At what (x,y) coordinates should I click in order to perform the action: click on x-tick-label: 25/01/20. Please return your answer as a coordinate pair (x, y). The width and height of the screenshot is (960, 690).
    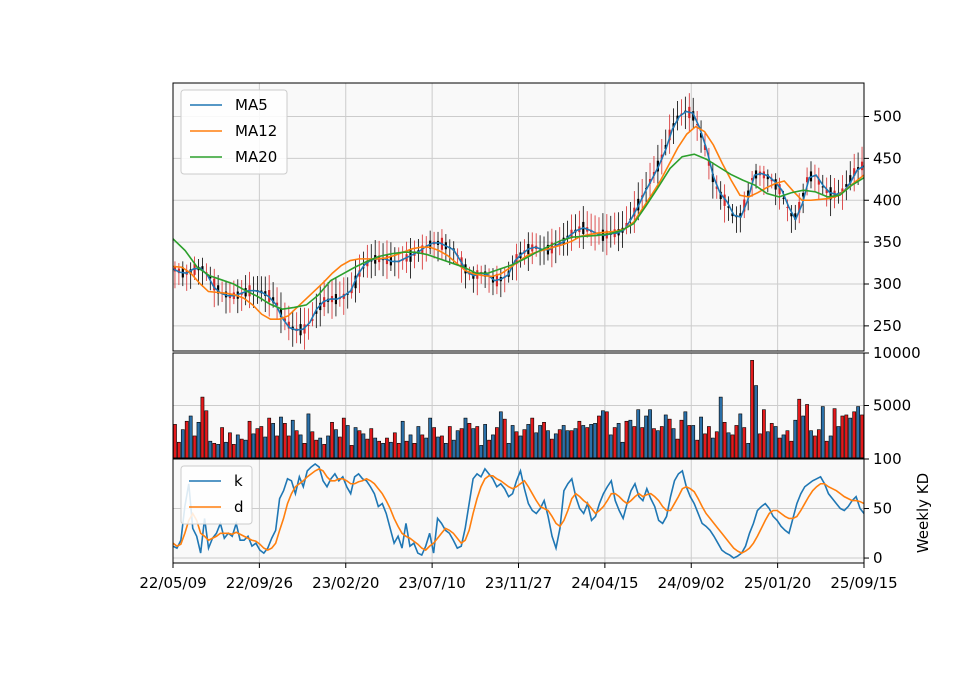
    Looking at the image, I should click on (777, 583).